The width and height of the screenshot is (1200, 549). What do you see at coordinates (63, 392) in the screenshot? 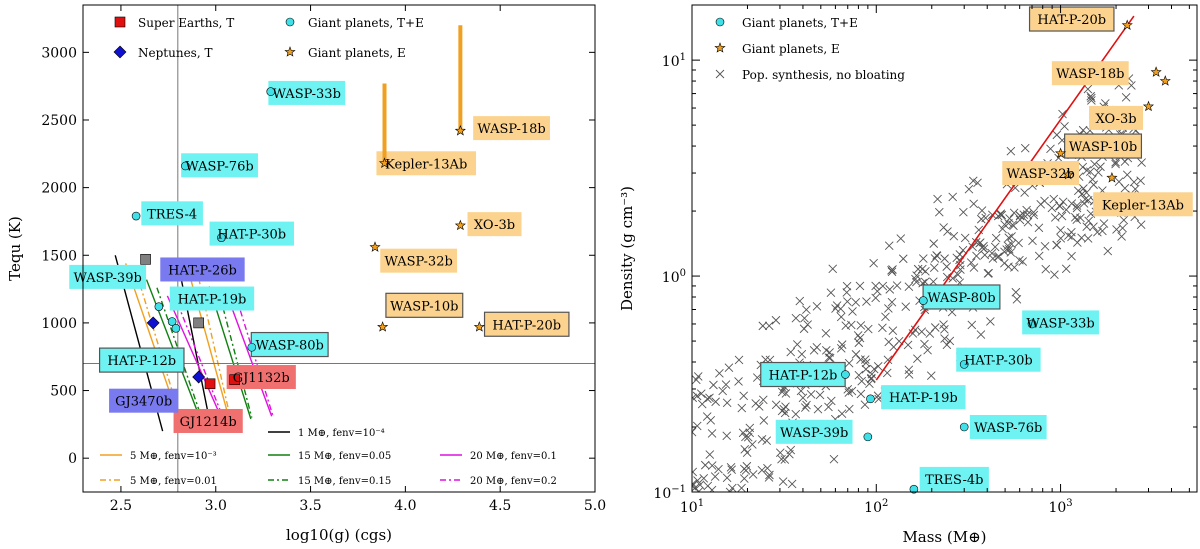
I see `y-tick-label: 500` at bounding box center [63, 392].